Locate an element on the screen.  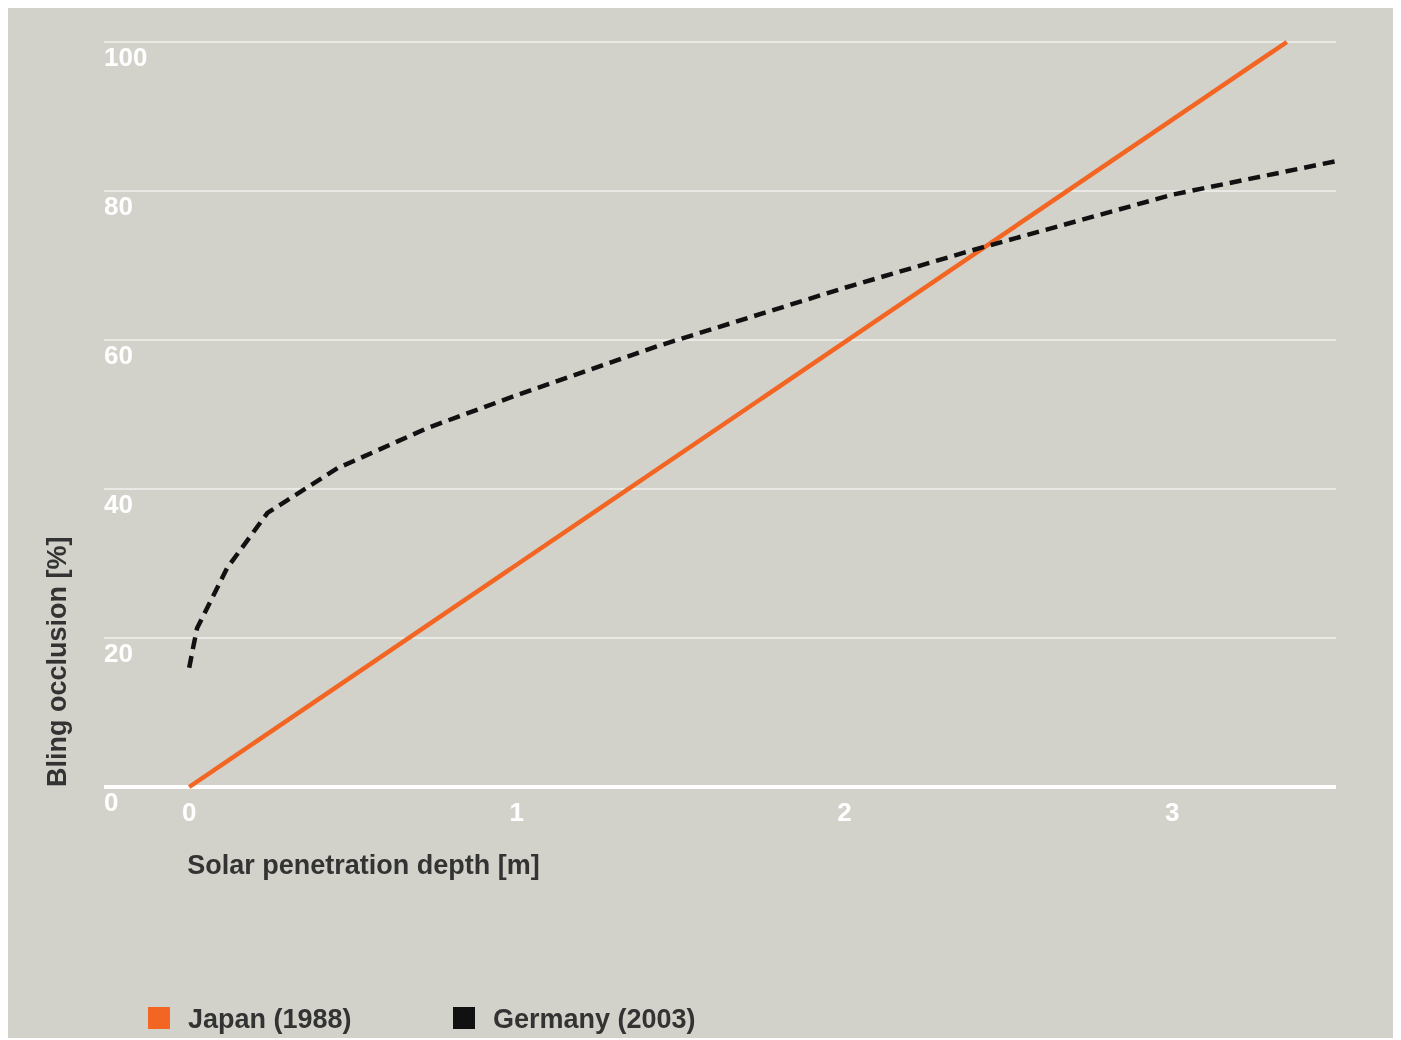
x-axis-title: Solar penetration depth [m] is located at coordinates (363, 865).